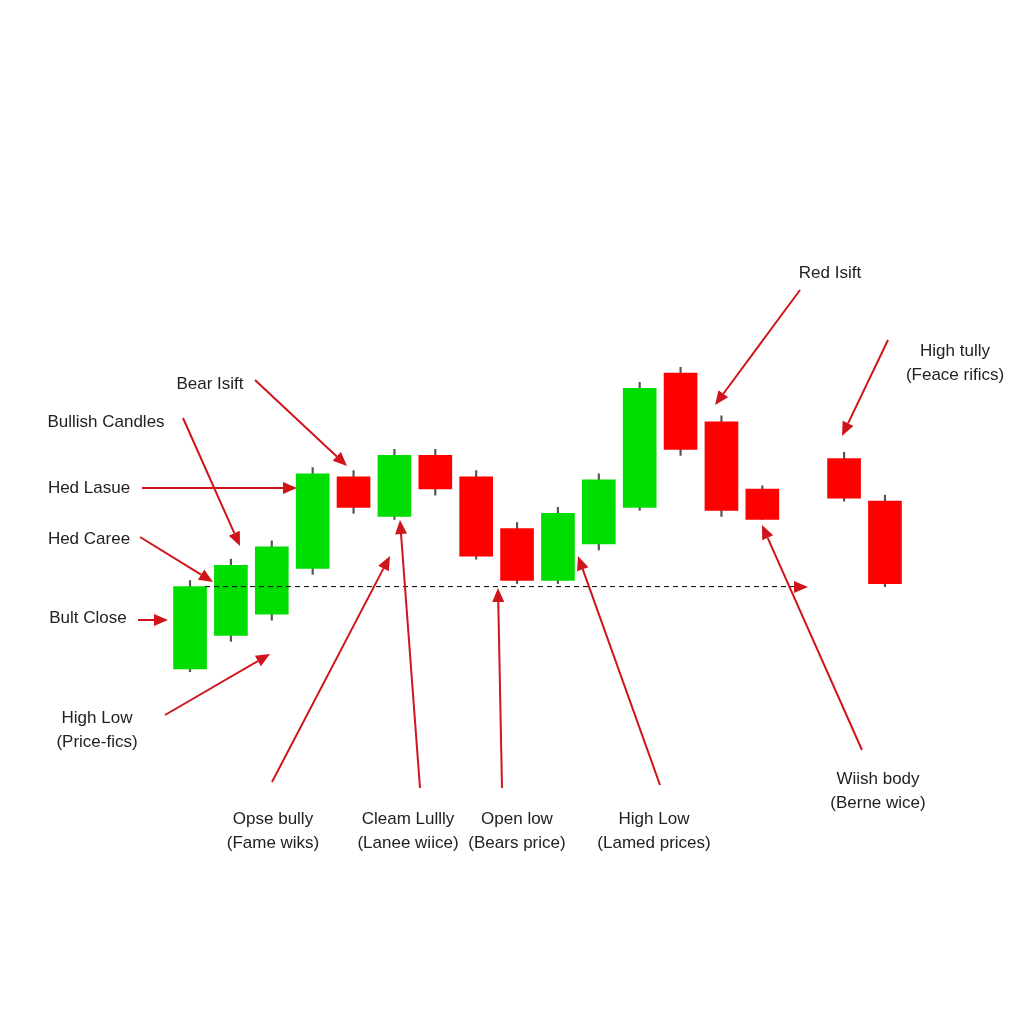 This screenshot has height=1024, width=1024. What do you see at coordinates (273, 830) in the screenshot?
I see `text: Opse bully (Fame wiks)` at bounding box center [273, 830].